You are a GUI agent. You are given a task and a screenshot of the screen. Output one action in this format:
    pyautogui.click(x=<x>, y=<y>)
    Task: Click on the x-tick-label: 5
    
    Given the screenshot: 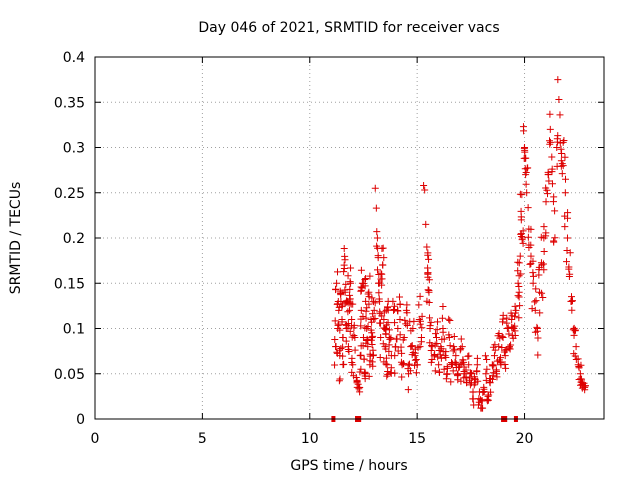 What is the action you would take?
    pyautogui.click(x=202, y=439)
    